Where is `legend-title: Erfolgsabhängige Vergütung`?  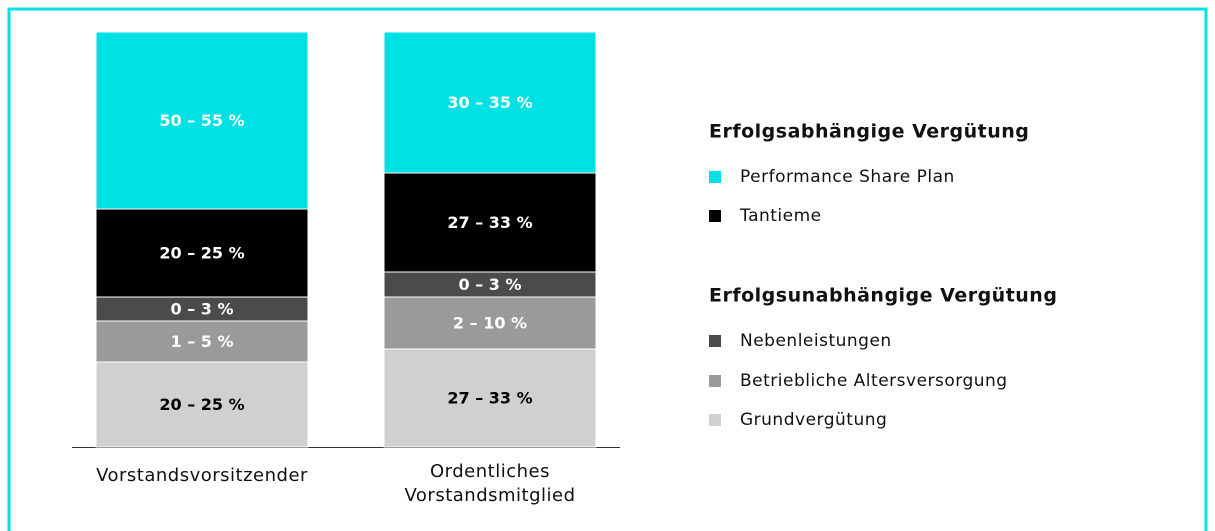
legend-title: Erfolgsabhängige Vergütung is located at coordinates (869, 132).